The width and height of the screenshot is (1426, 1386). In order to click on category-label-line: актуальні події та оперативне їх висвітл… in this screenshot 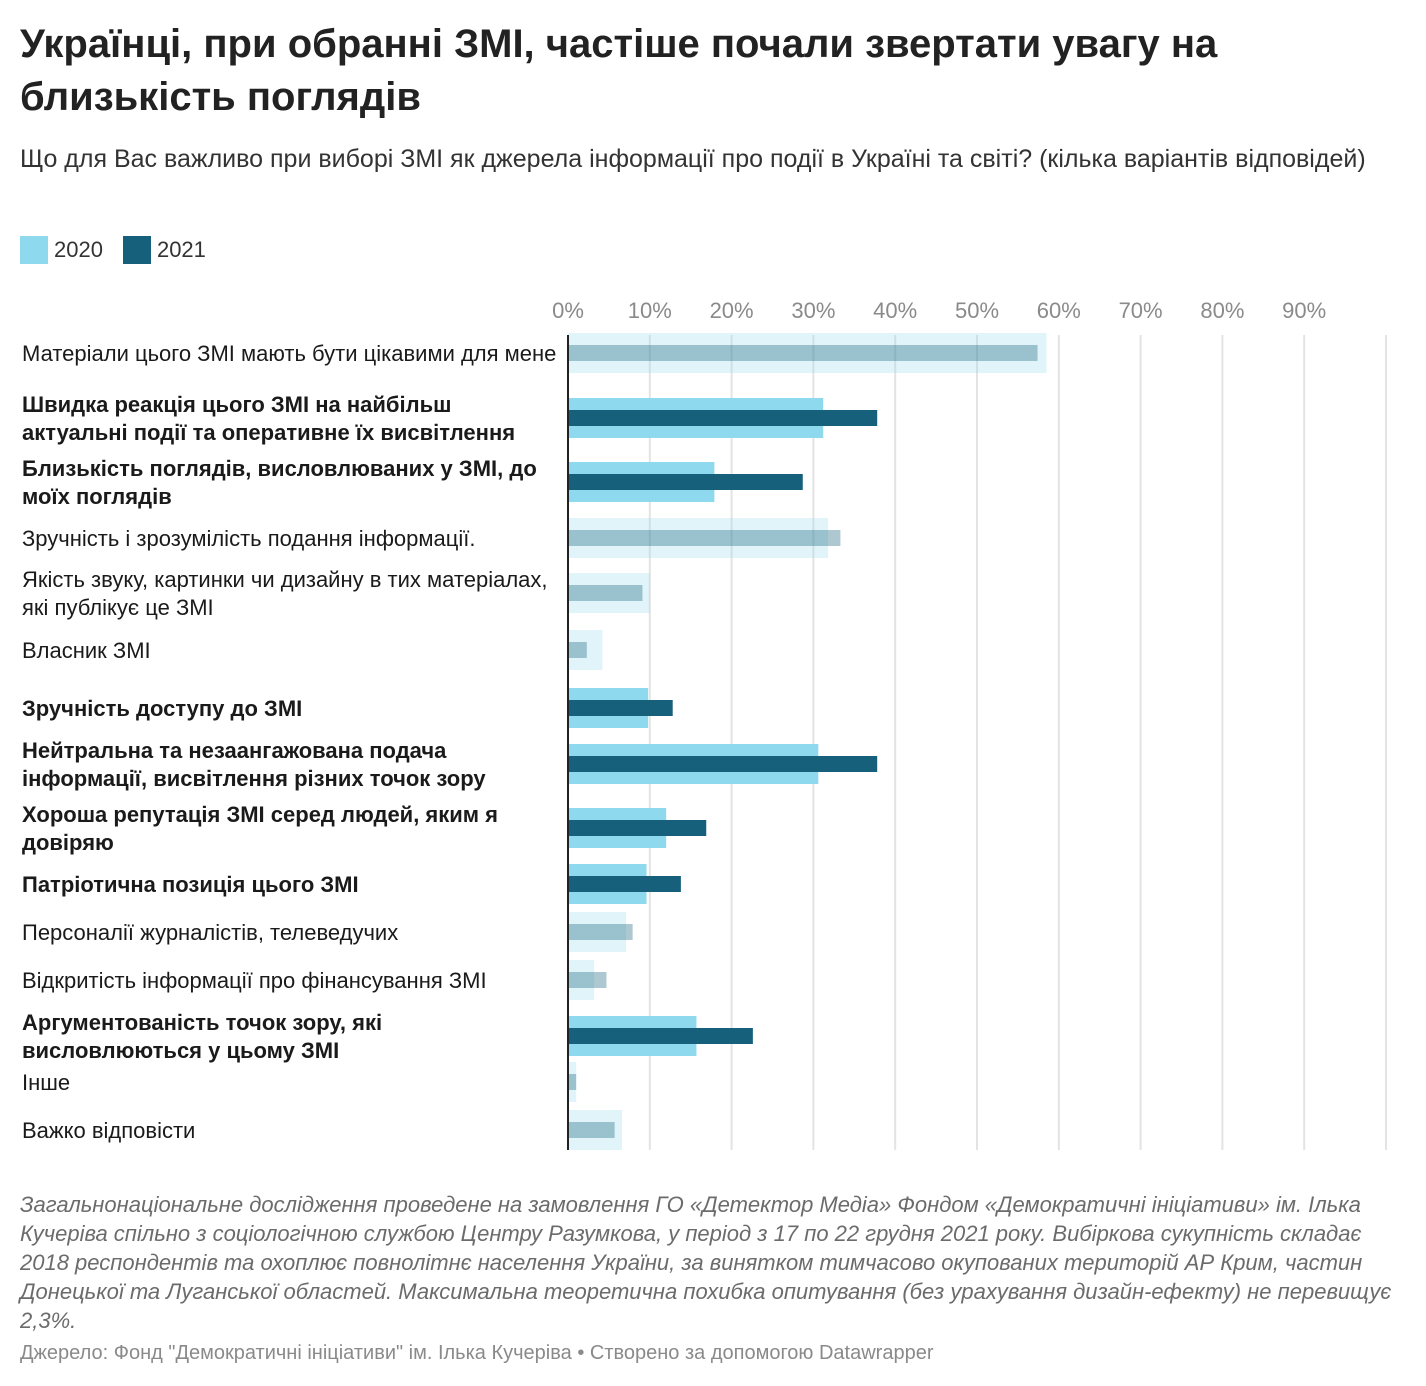, I will do `click(268, 432)`.